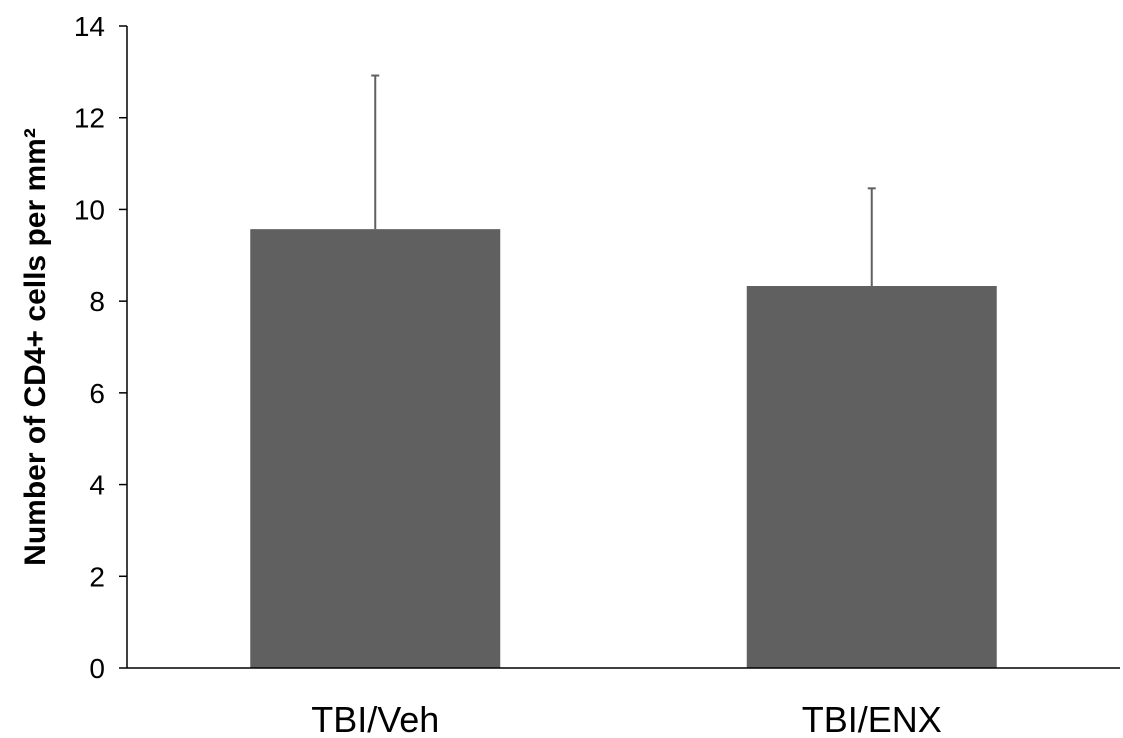  Describe the element at coordinates (89, 26) in the screenshot. I see `y-tick-label: 14` at that location.